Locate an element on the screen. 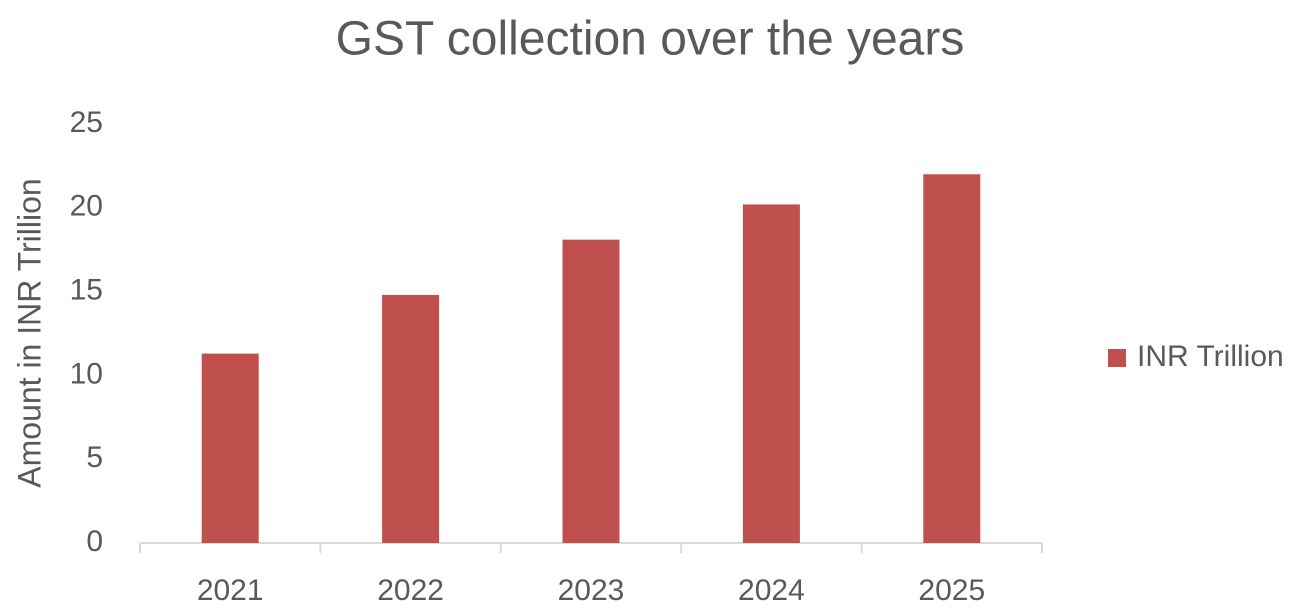  legend-swatch is located at coordinates (1117, 358).